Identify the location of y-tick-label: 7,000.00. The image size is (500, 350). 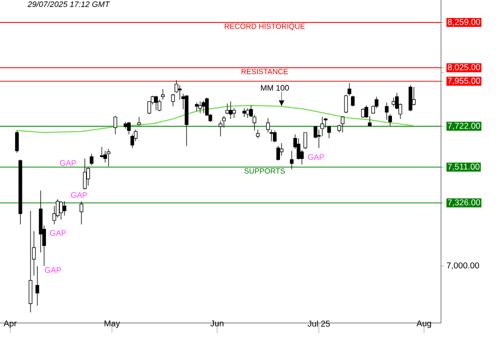
(463, 266).